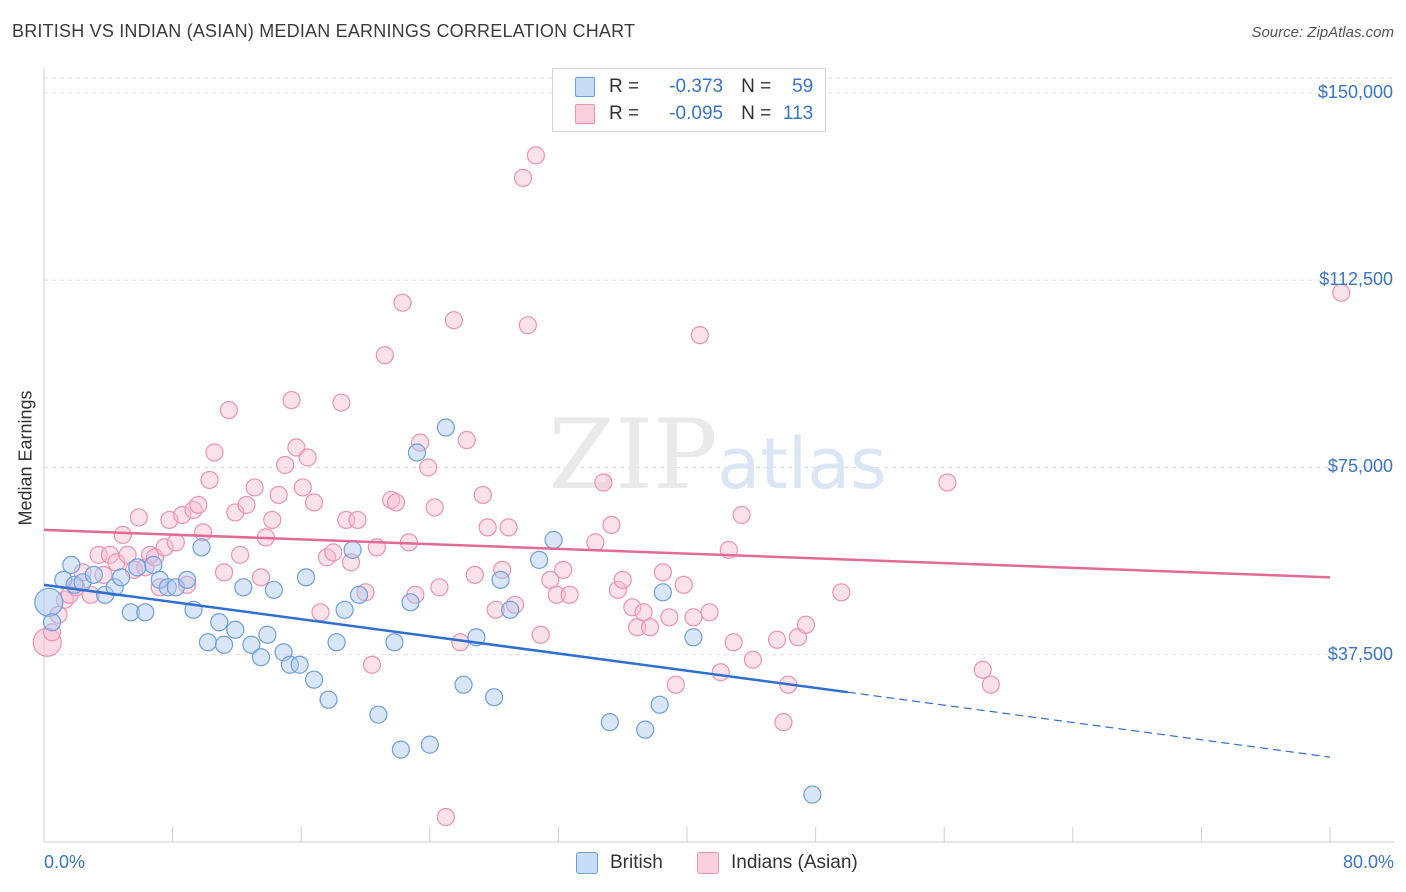 Image resolution: width=1406 pixels, height=892 pixels. What do you see at coordinates (689, 100) in the screenshot?
I see `correlation-legend: R = -0.373 N = 59 R = -0.095 N = 113` at bounding box center [689, 100].